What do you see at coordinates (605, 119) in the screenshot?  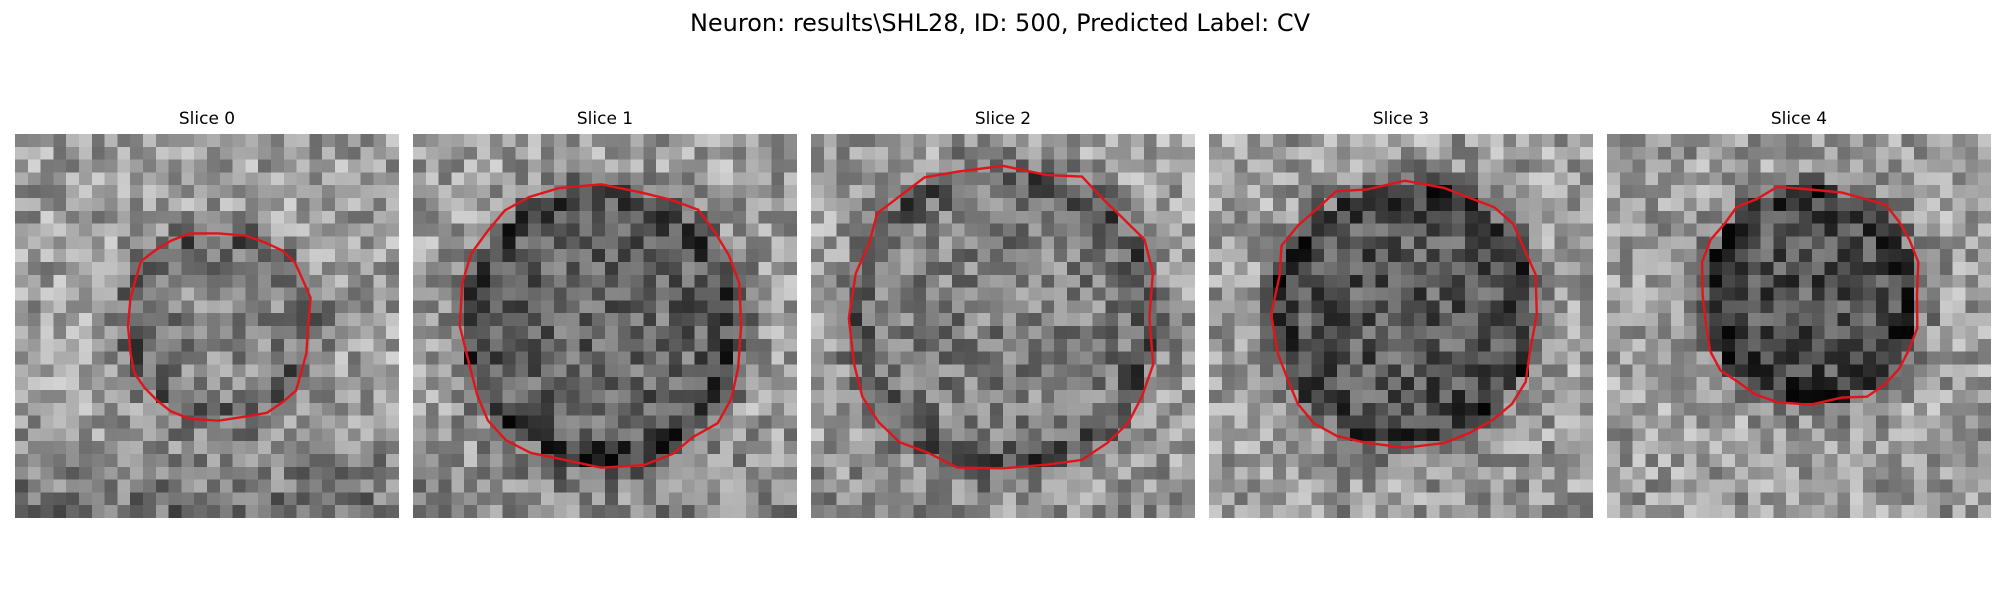 I see `slice-title: Slice 1` at bounding box center [605, 119].